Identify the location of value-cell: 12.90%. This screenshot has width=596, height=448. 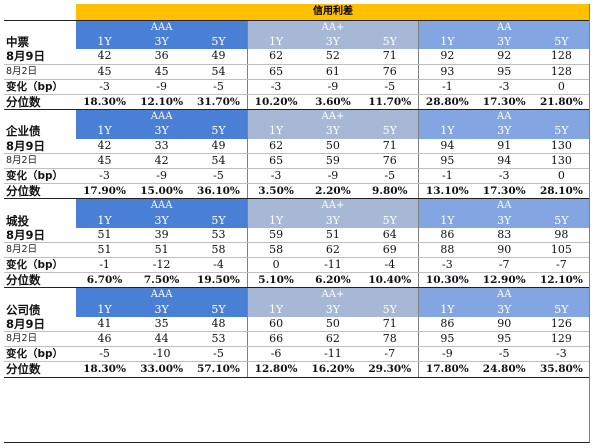
(504, 280).